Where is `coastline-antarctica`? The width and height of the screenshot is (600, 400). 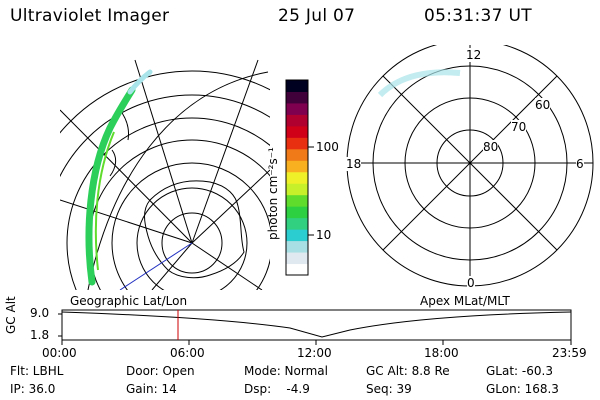
coastline-antarctica is located at coordinates (194, 229).